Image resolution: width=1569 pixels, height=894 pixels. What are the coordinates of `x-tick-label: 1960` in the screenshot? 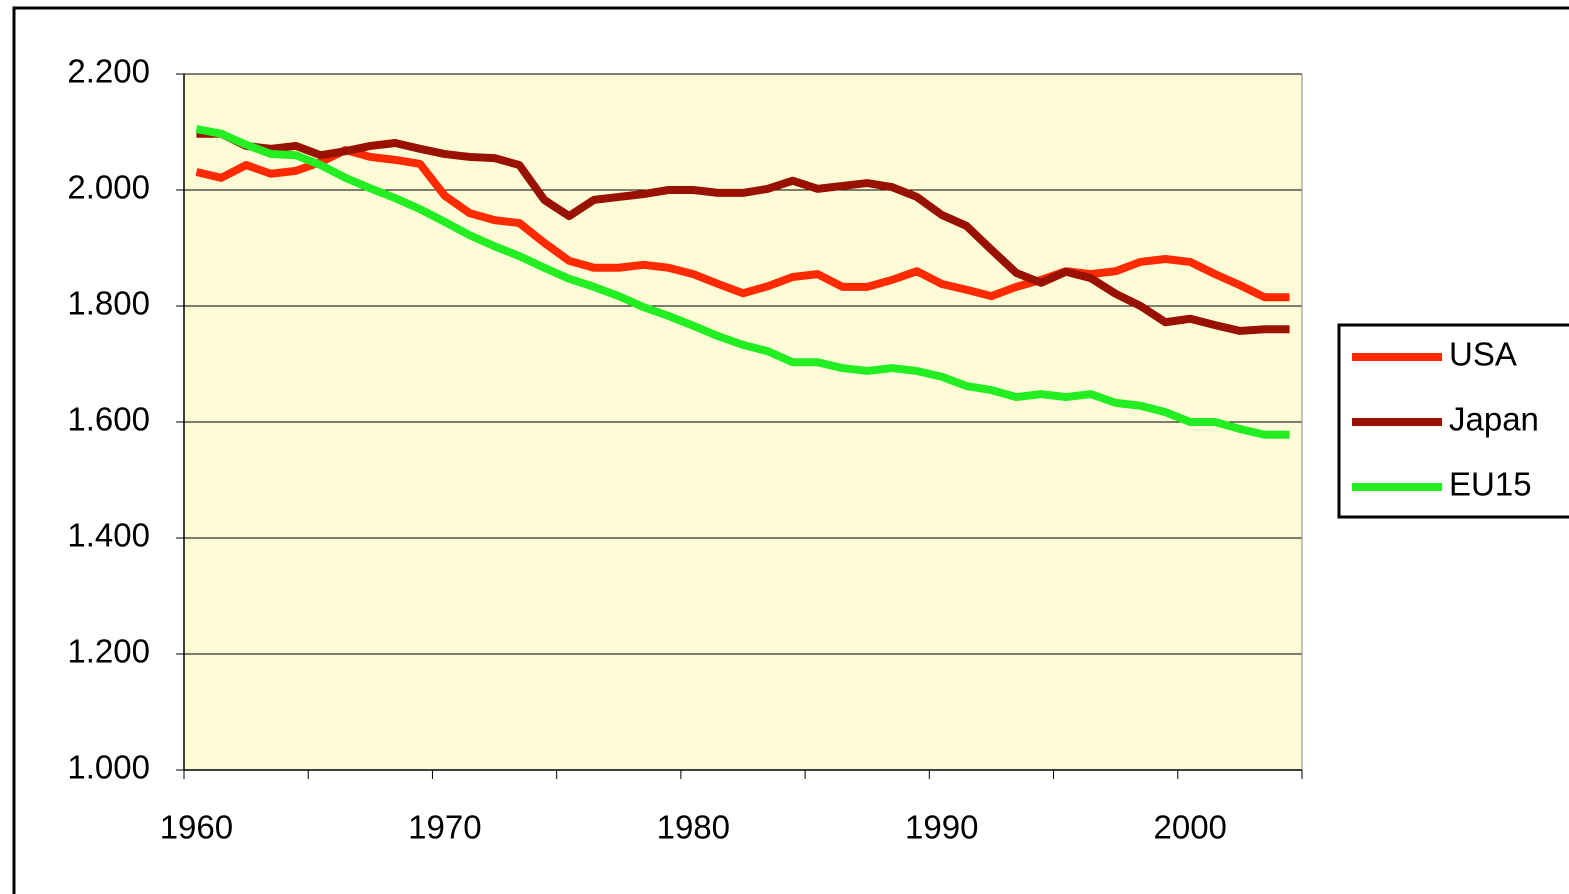 It's located at (196, 827).